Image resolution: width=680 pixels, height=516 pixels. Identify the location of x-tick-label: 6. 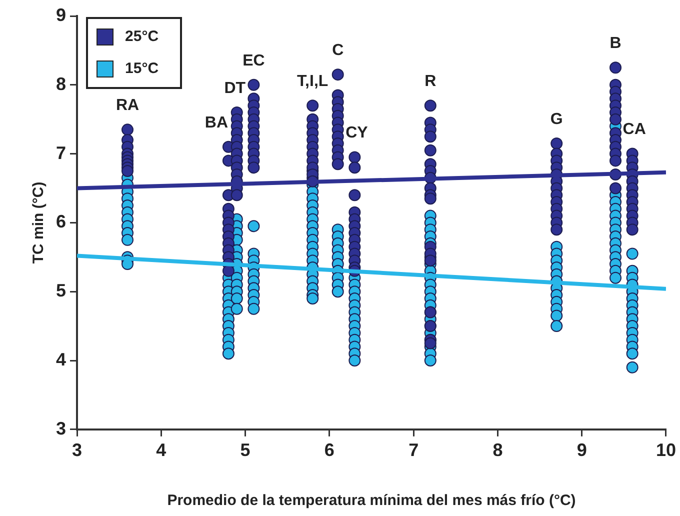
(329, 450).